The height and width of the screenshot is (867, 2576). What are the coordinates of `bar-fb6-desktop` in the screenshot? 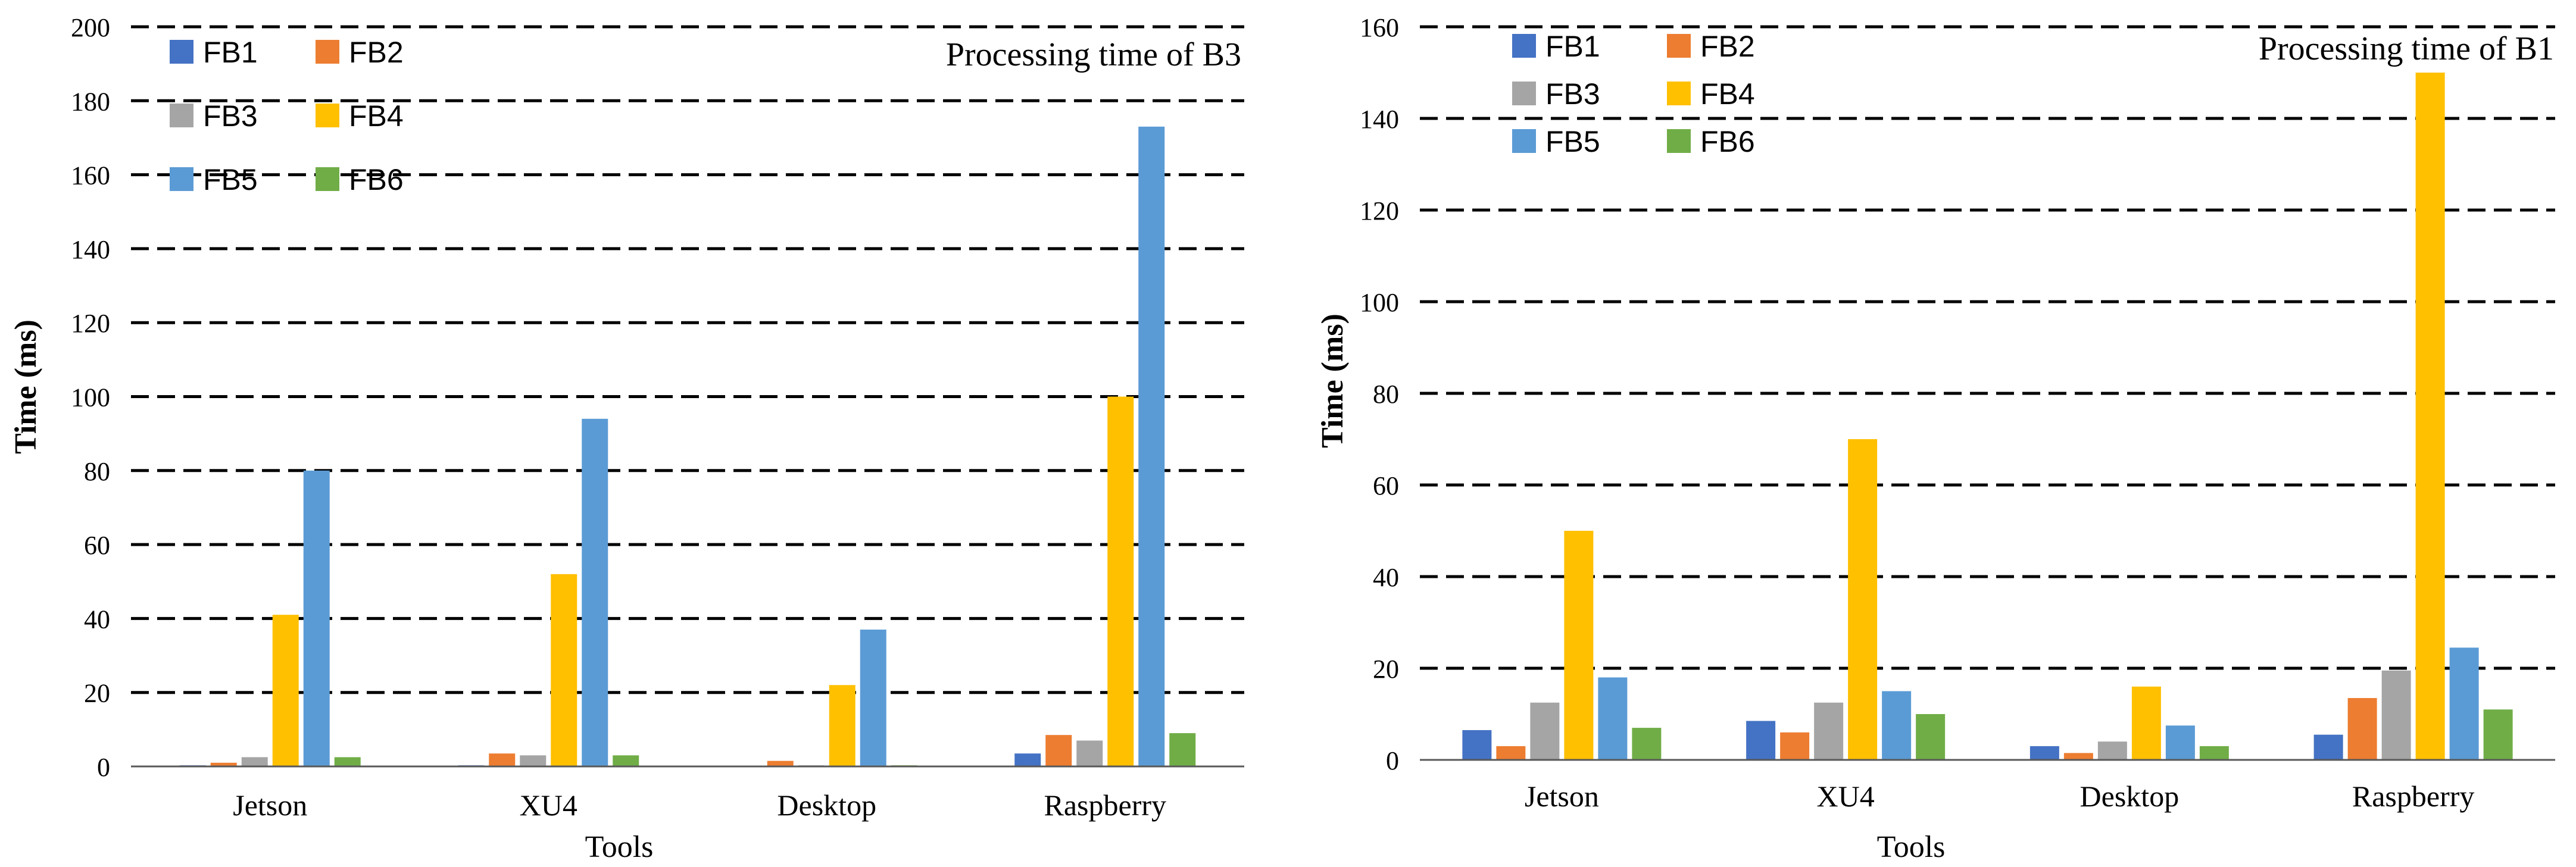 It's located at (2214, 753).